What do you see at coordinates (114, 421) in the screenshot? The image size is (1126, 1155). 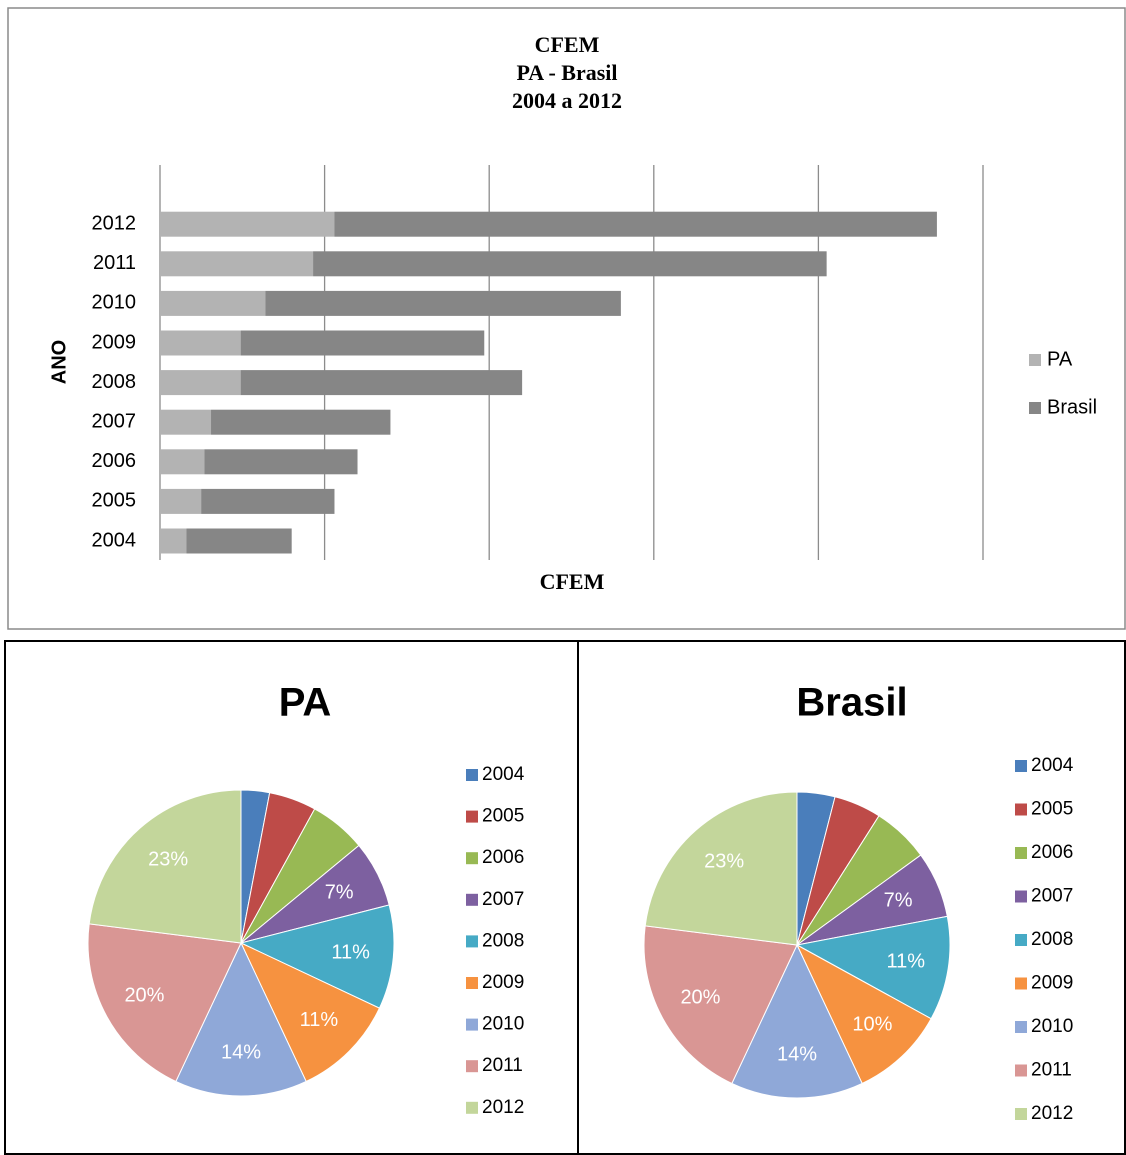 I see `y-tick-label: 2007` at bounding box center [114, 421].